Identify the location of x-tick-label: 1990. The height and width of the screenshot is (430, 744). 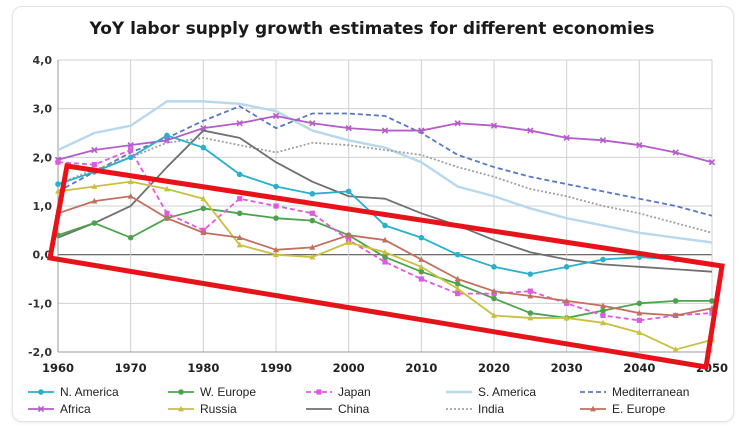
(276, 368).